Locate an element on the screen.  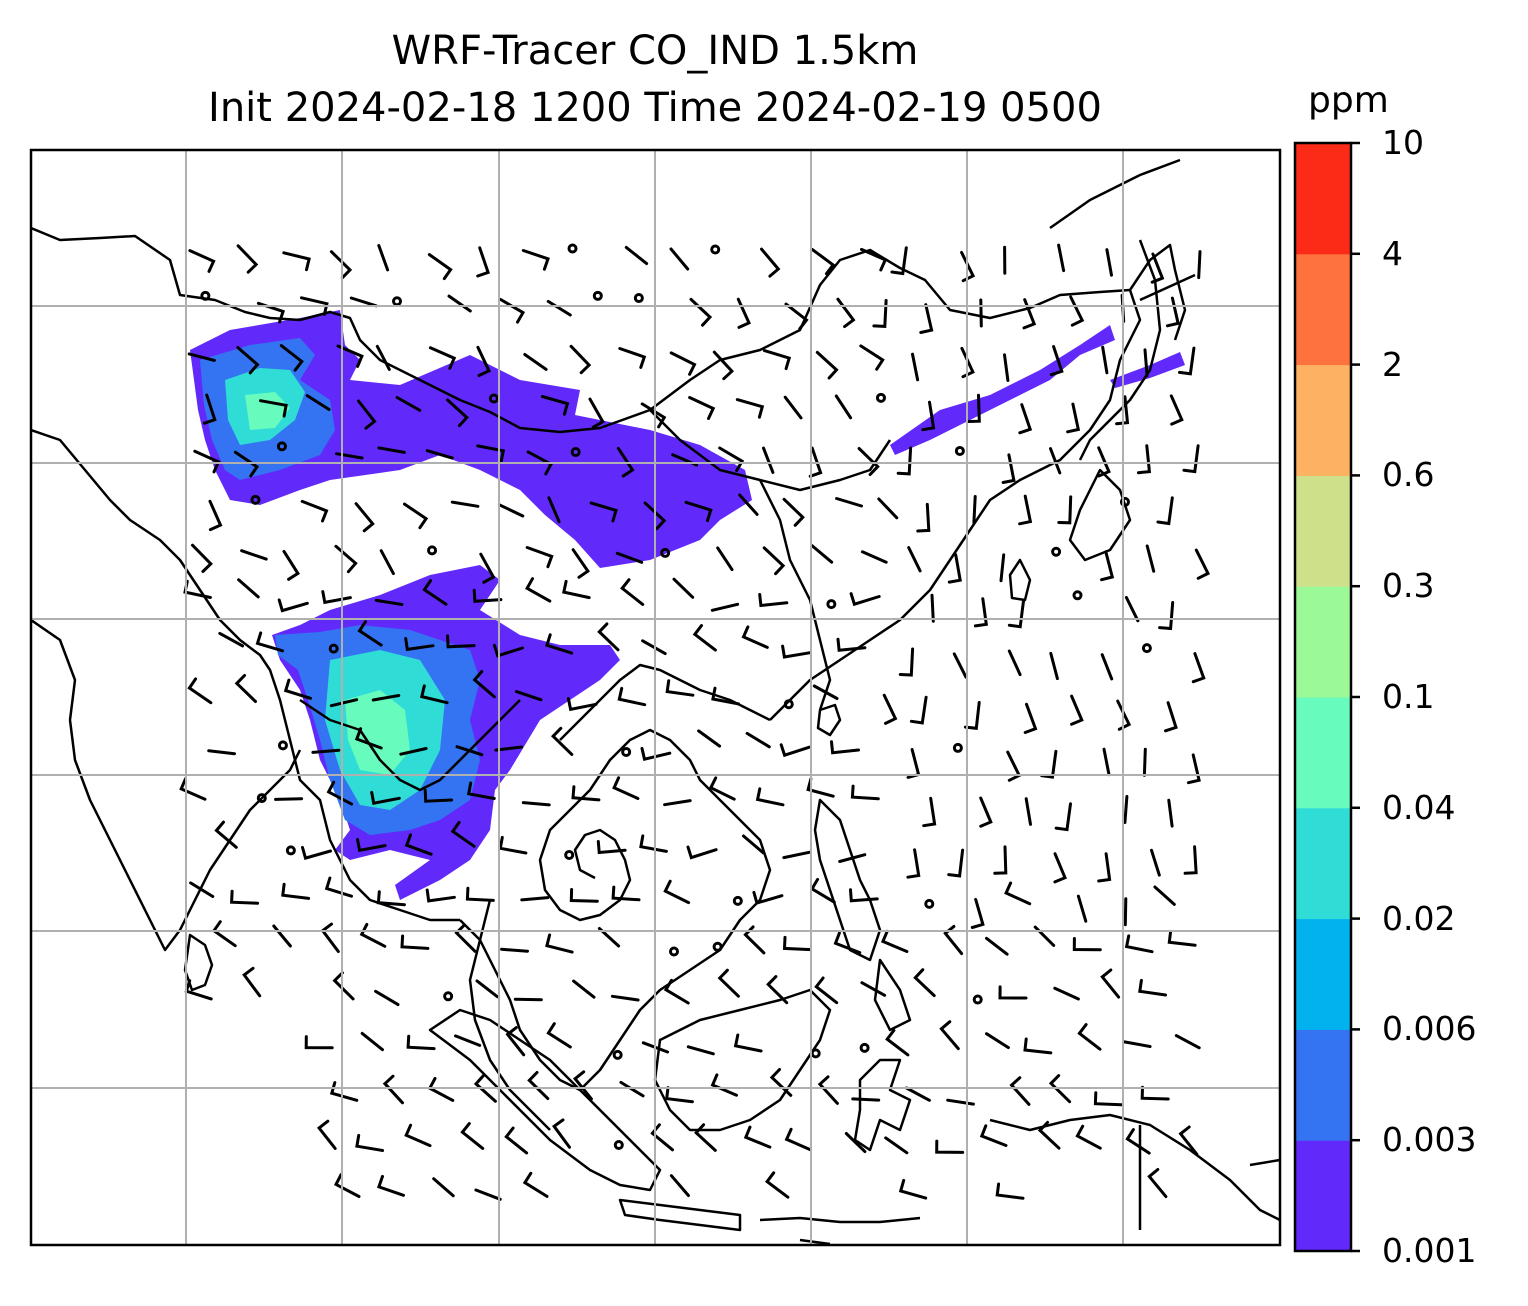
coast-india-peninsula is located at coordinates (166, 785).